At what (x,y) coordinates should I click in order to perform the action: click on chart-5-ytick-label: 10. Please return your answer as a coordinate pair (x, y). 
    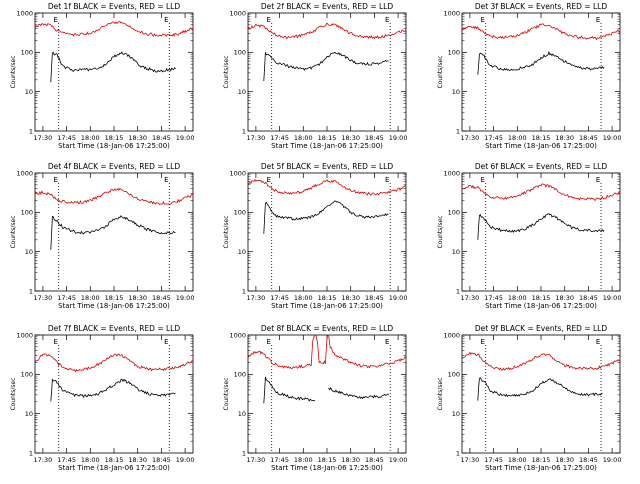
    Looking at the image, I should click on (242, 252).